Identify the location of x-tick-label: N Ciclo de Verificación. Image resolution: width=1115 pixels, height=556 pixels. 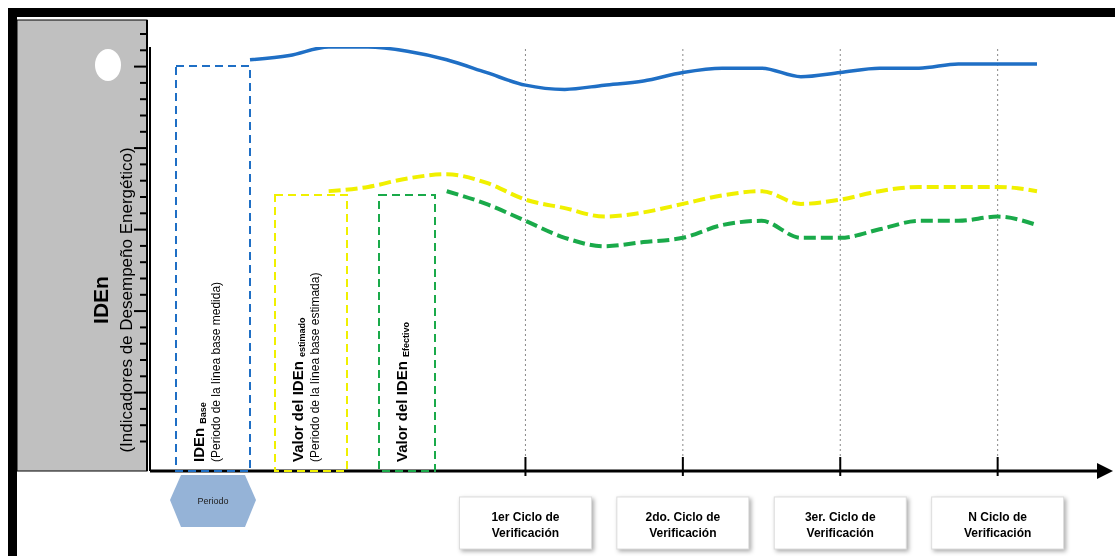
(997, 525).